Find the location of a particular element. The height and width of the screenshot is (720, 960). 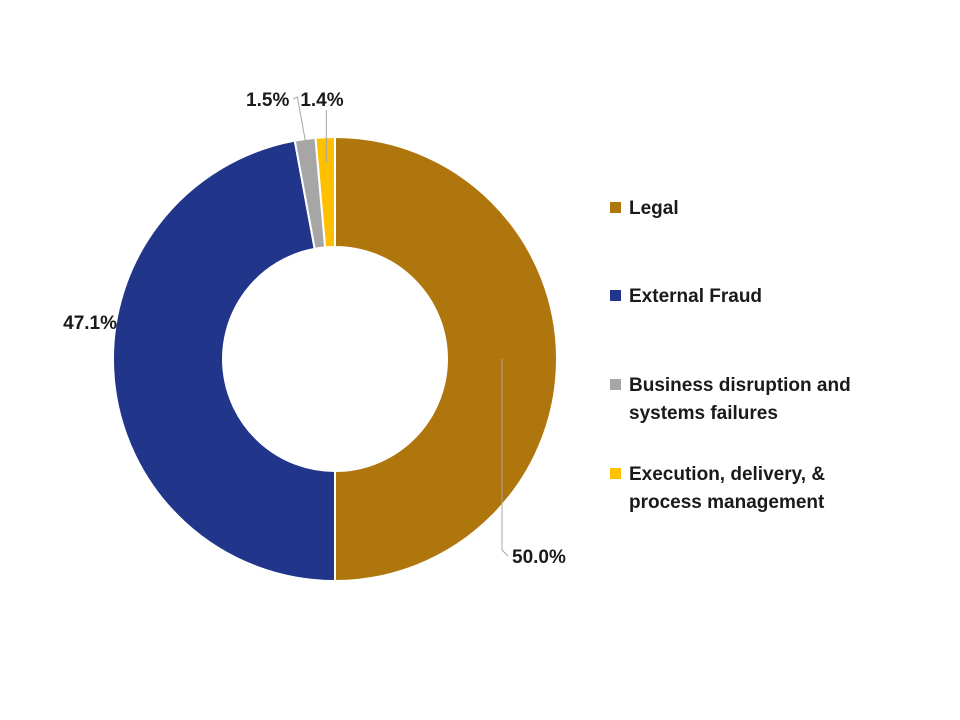

slice-execution-delivery is located at coordinates (325, 192).